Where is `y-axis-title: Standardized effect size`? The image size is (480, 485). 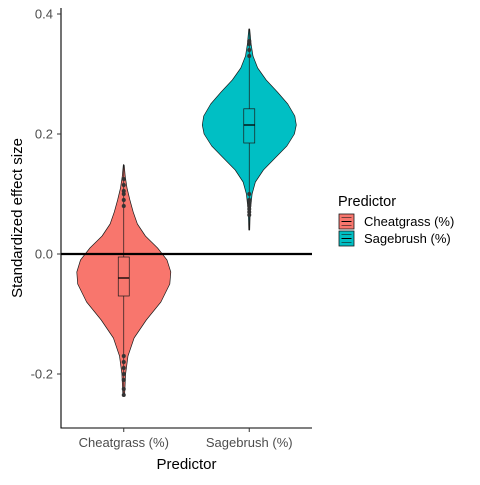
y-axis-title: Standardized effect size is located at coordinates (17, 218).